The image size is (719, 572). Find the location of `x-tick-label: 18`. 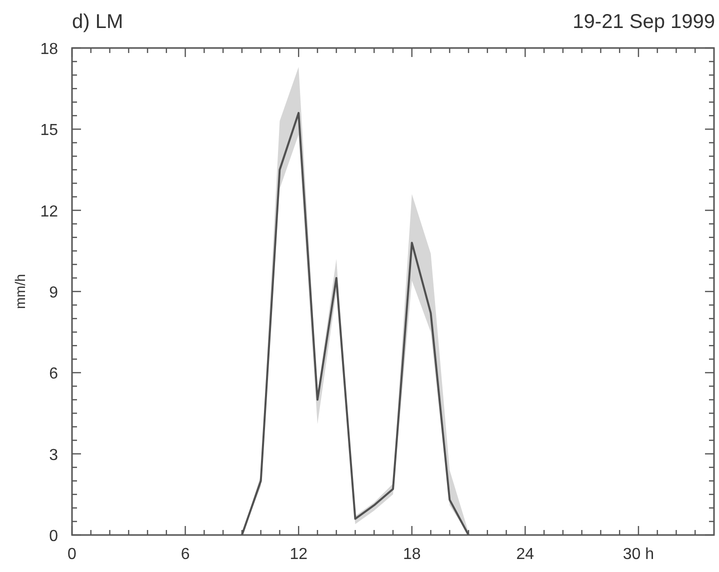

x-tick-label: 18 is located at coordinates (411, 554).